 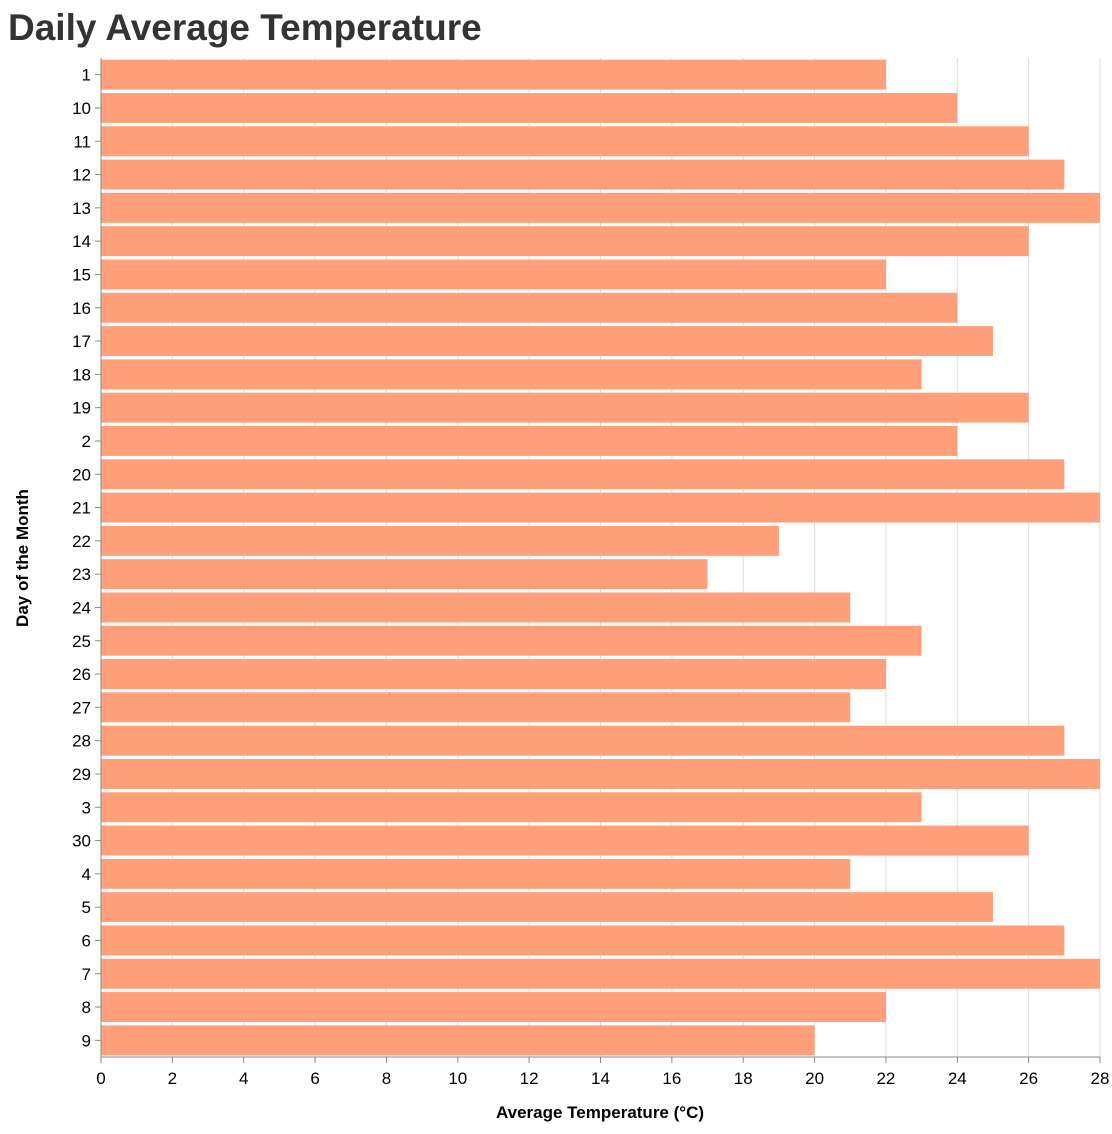 What do you see at coordinates (671, 1078) in the screenshot?
I see `x-tick-label: 16` at bounding box center [671, 1078].